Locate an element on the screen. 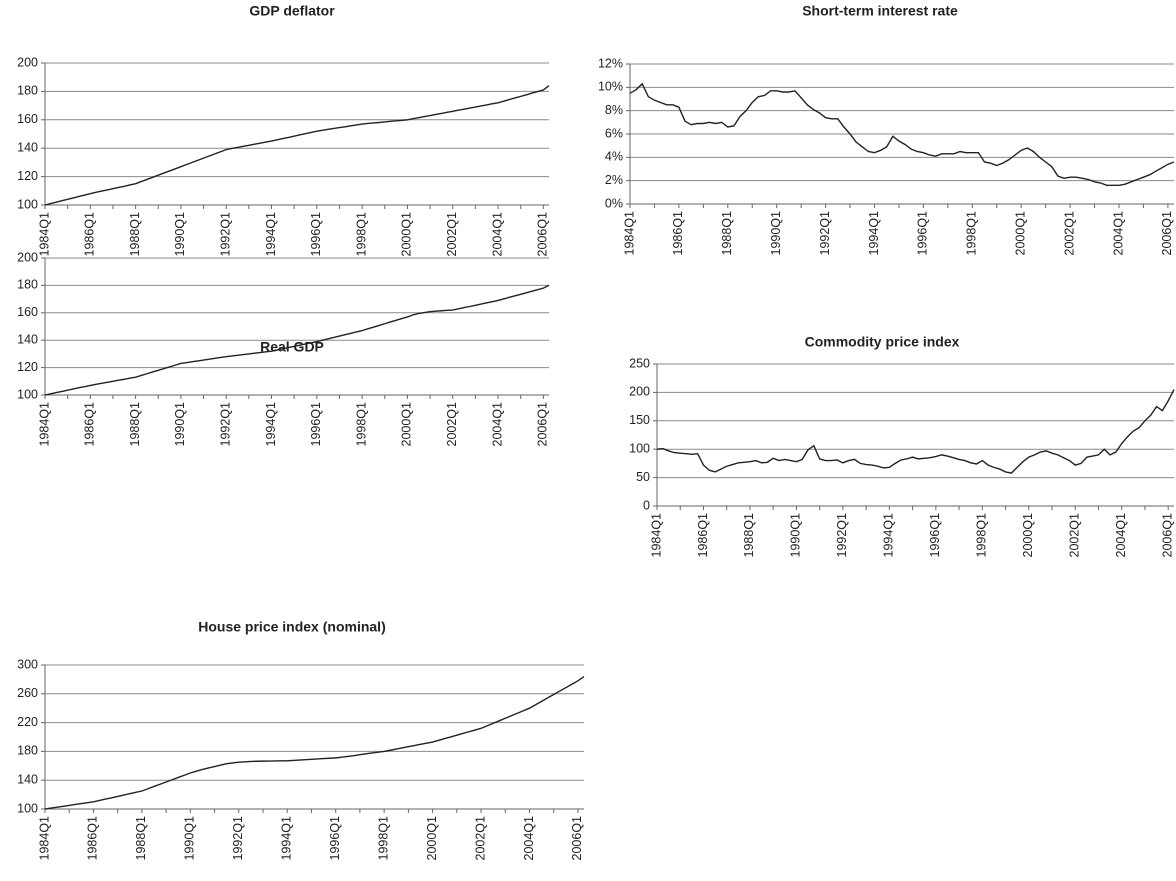 The image size is (1176, 881). y-tick-label: 260 is located at coordinates (27, 693).